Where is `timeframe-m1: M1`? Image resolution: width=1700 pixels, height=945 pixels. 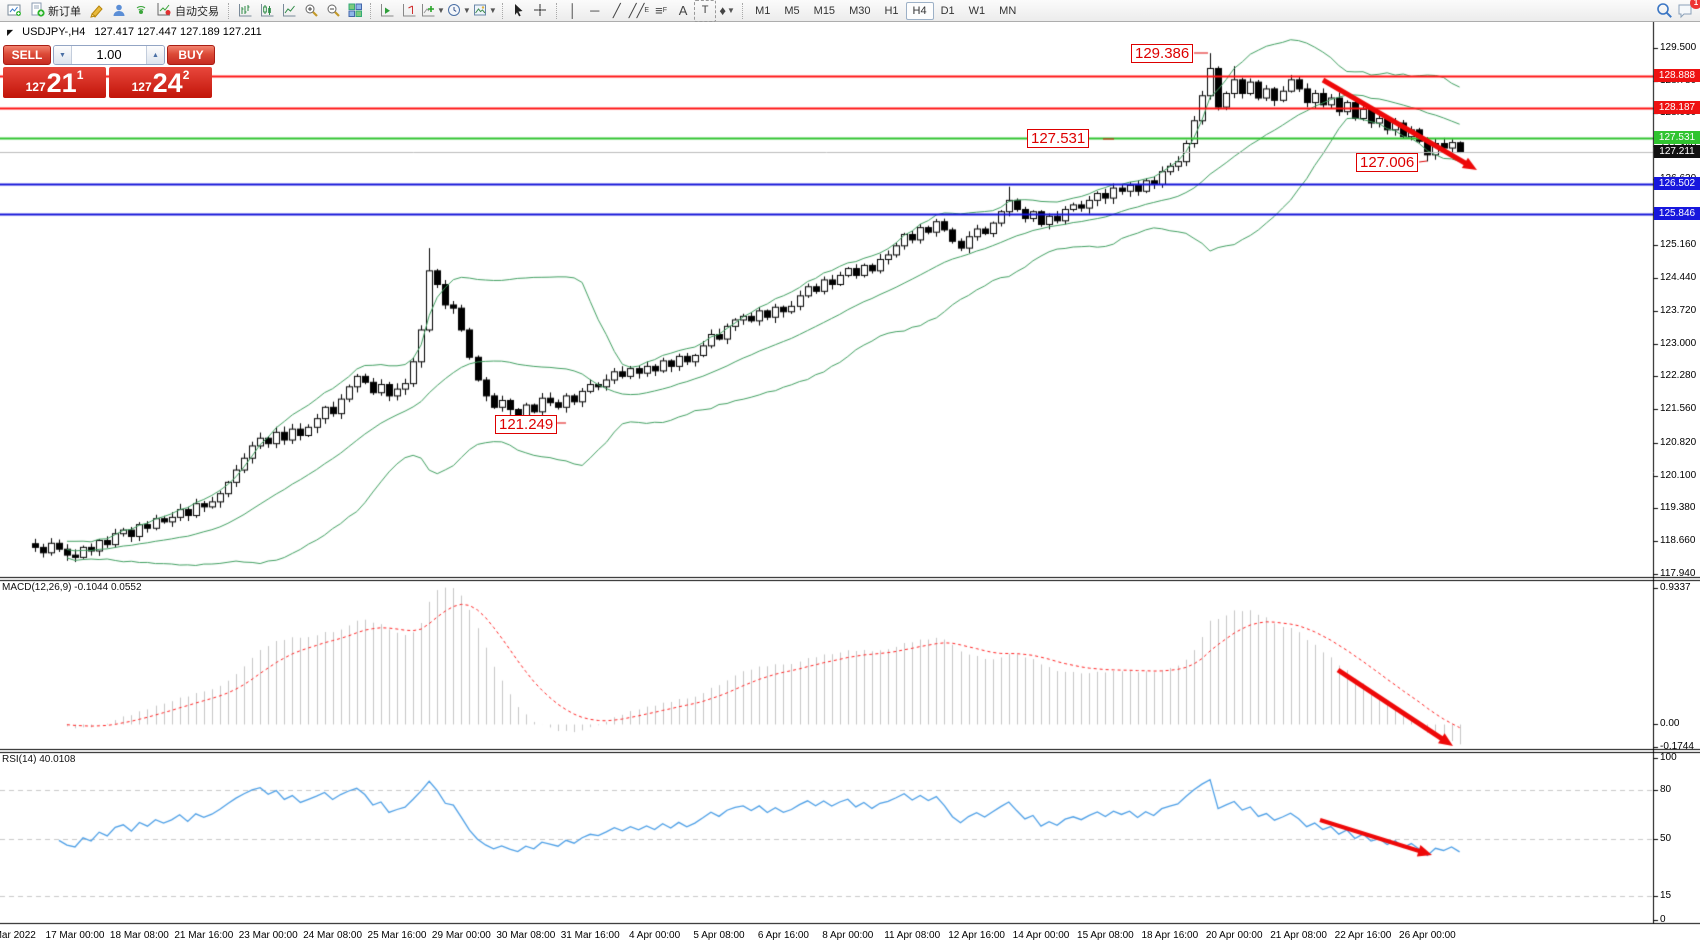 timeframe-m1: M1 is located at coordinates (762, 11).